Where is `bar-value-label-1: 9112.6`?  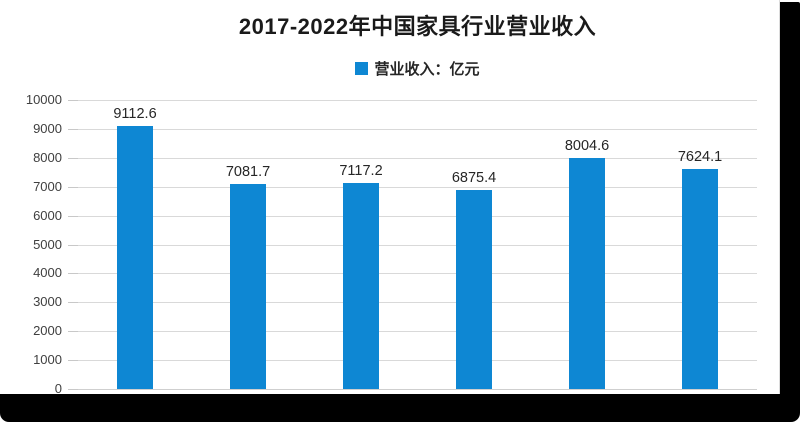
bar-value-label-1: 9112.6 is located at coordinates (135, 114).